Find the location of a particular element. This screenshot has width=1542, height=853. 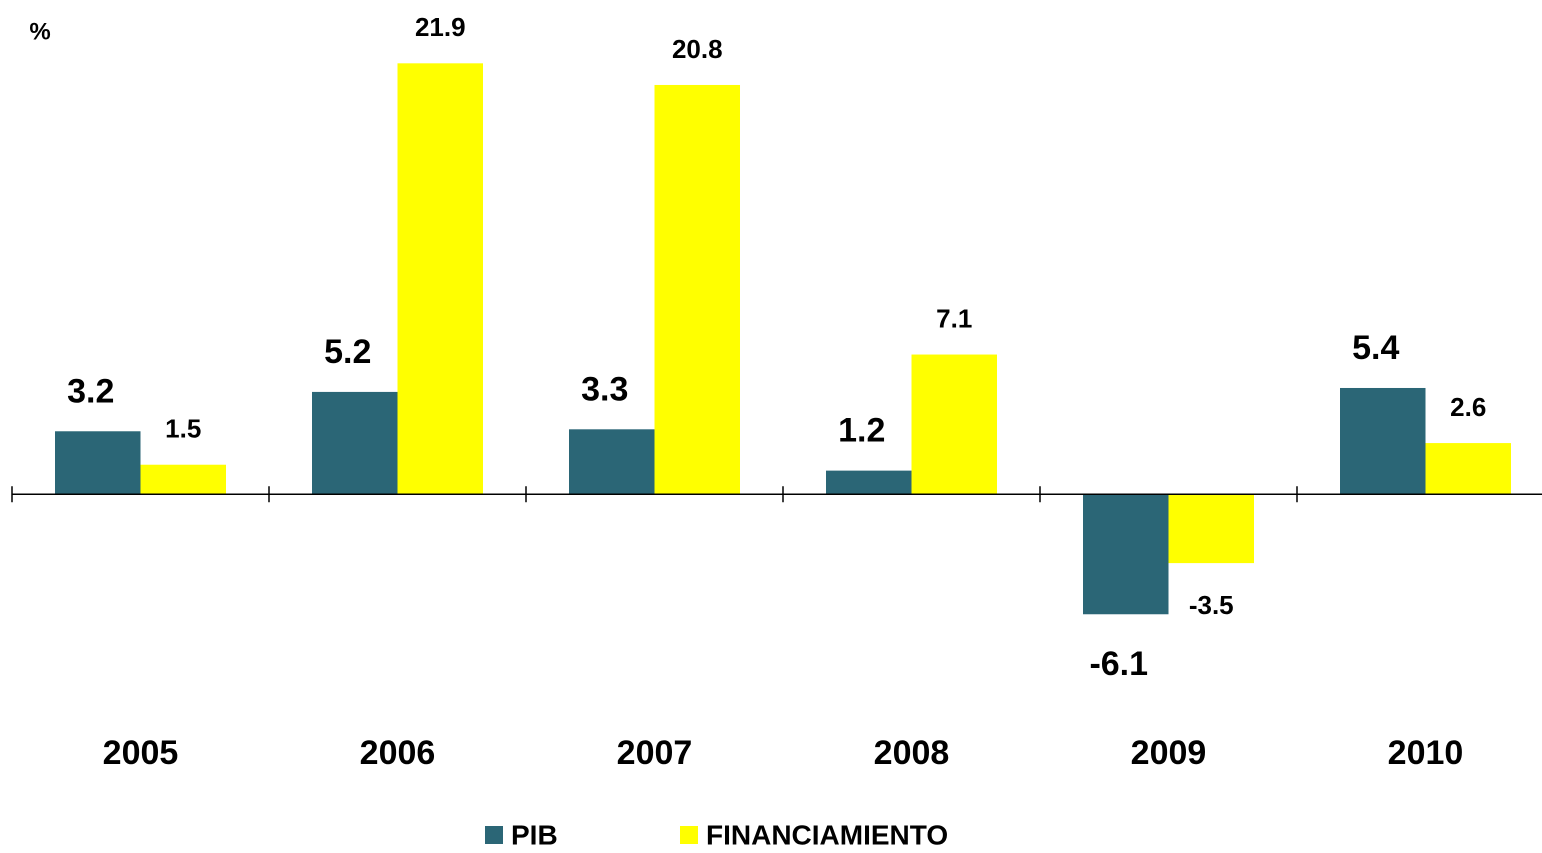

data-label: 21.9 is located at coordinates (440, 27).